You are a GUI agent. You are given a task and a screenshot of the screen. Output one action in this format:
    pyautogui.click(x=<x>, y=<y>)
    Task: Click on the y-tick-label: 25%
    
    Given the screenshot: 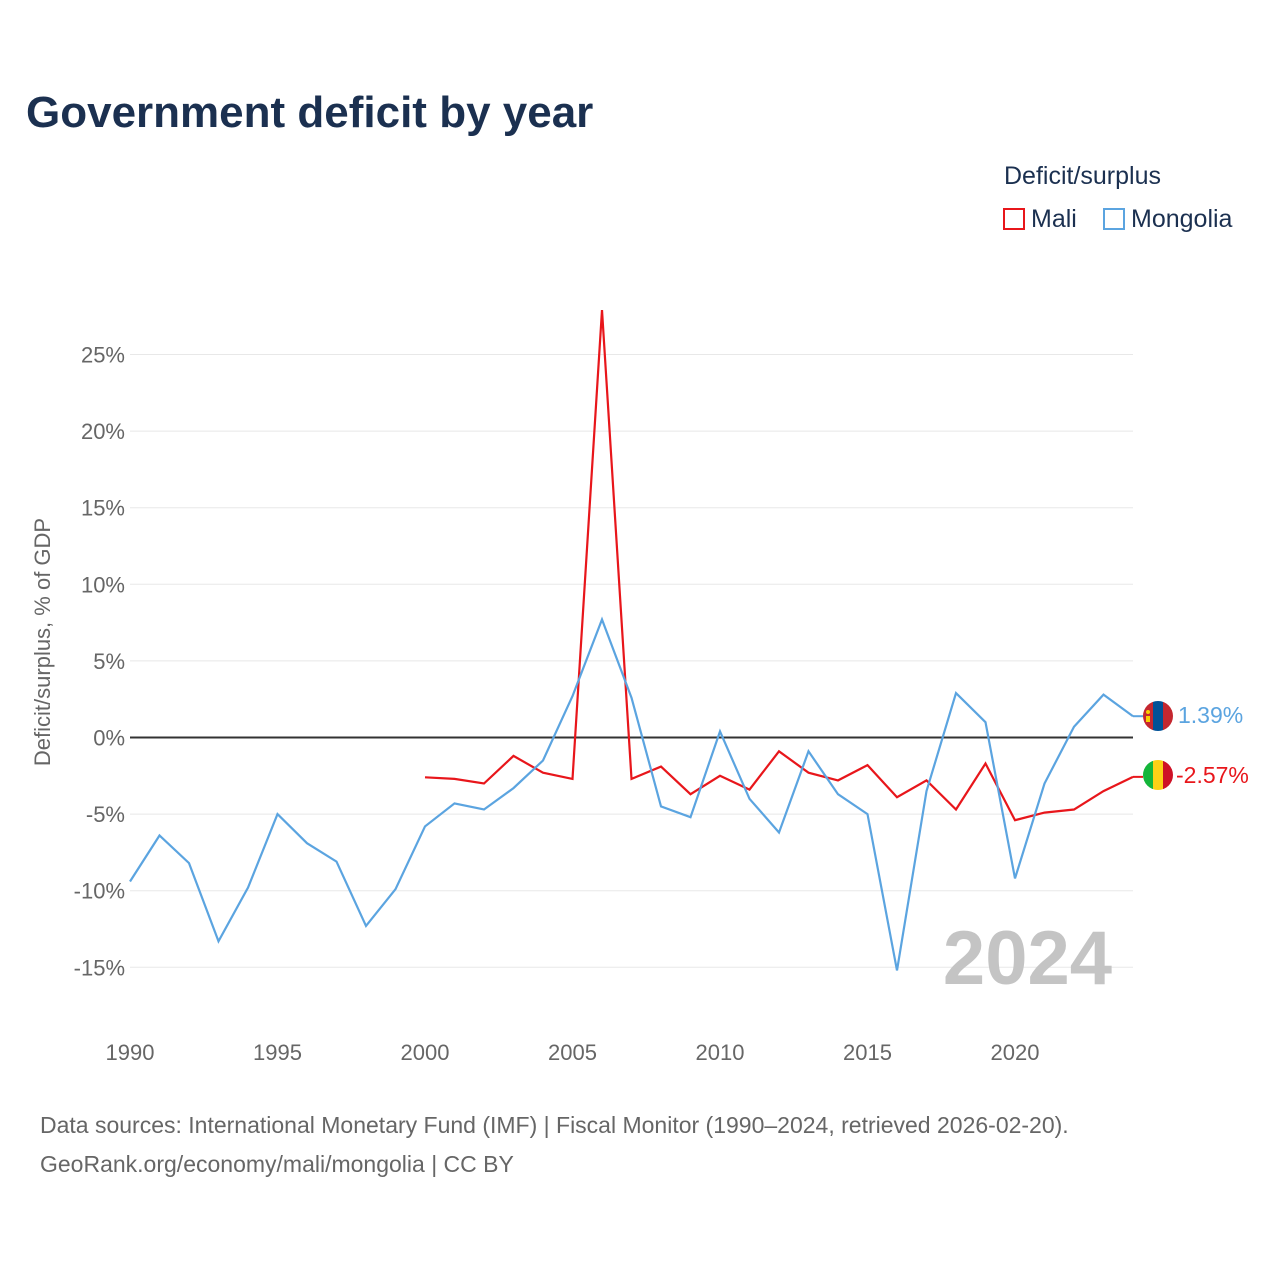 What is the action you would take?
    pyautogui.click(x=103, y=355)
    